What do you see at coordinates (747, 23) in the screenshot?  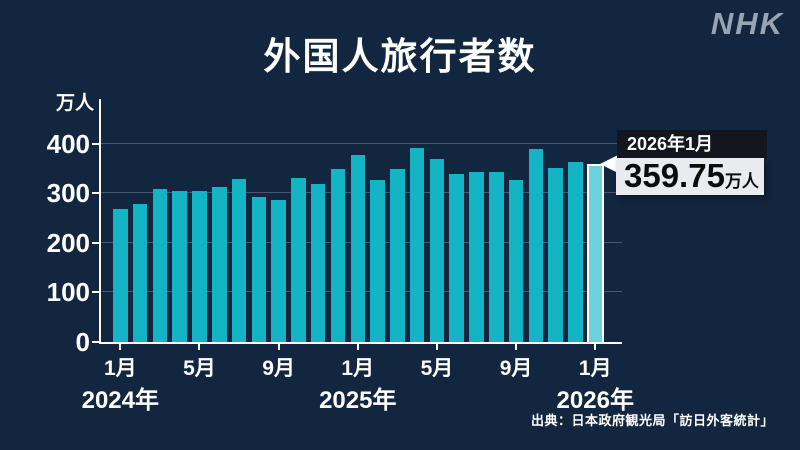 I see `nhk-logo: NHK` at bounding box center [747, 23].